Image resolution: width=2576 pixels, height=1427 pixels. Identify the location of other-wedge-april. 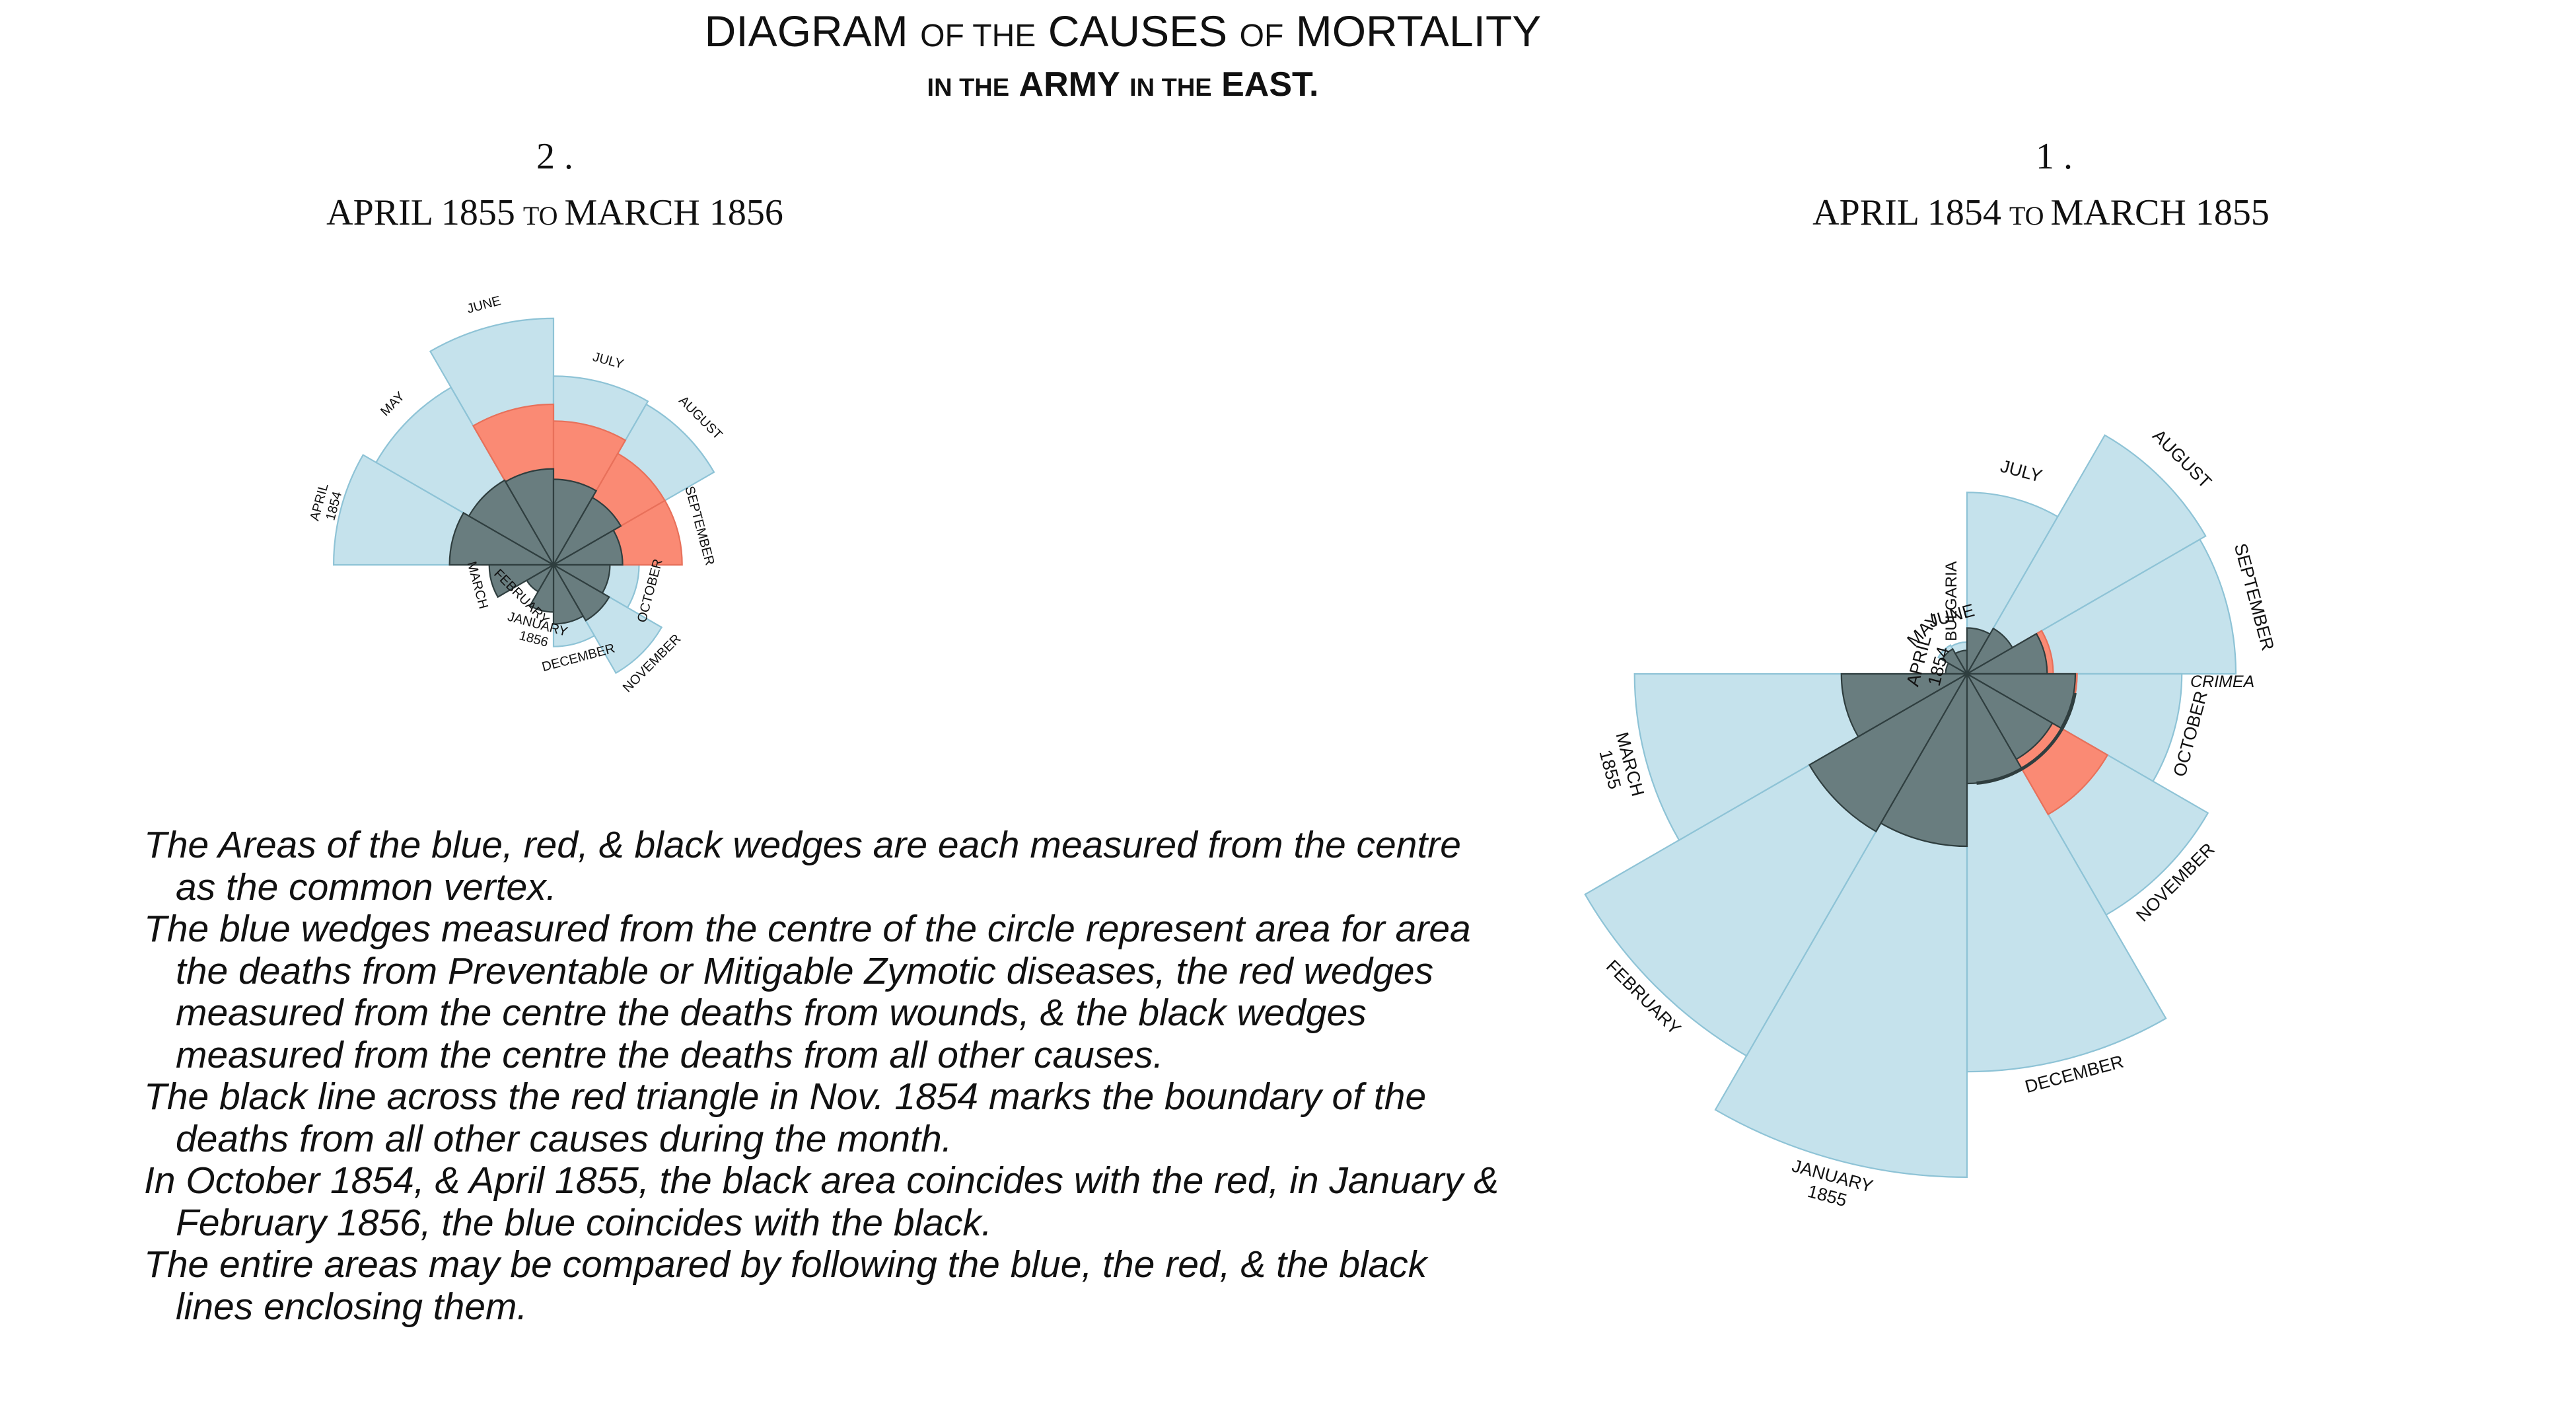
(503, 538).